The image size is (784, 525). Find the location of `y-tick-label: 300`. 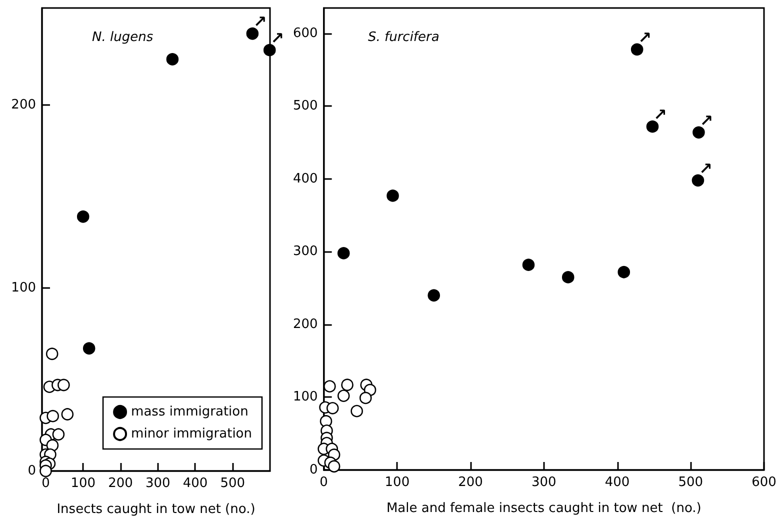

y-tick-label: 300 is located at coordinates (305, 252).